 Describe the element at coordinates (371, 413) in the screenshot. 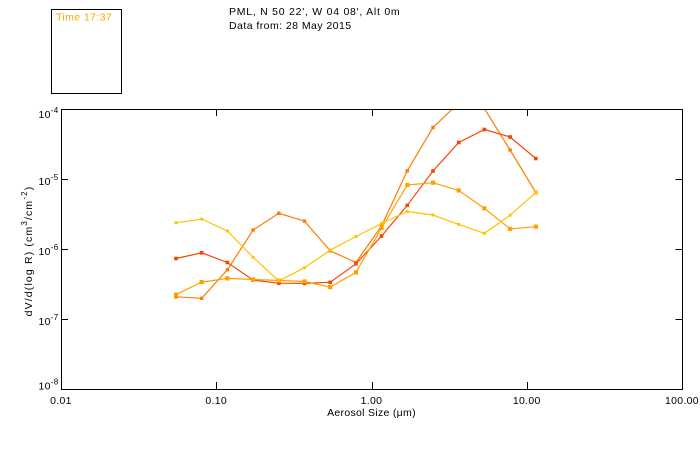

I see `svg-text: Aerosol Size (μm)` at that location.